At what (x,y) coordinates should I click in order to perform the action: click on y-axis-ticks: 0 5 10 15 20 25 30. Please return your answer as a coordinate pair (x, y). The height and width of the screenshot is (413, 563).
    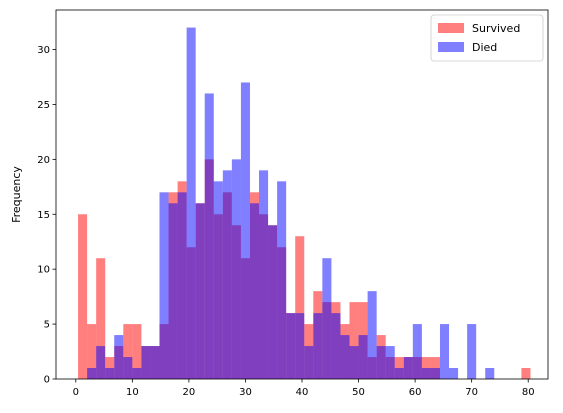
    Looking at the image, I should click on (46, 215).